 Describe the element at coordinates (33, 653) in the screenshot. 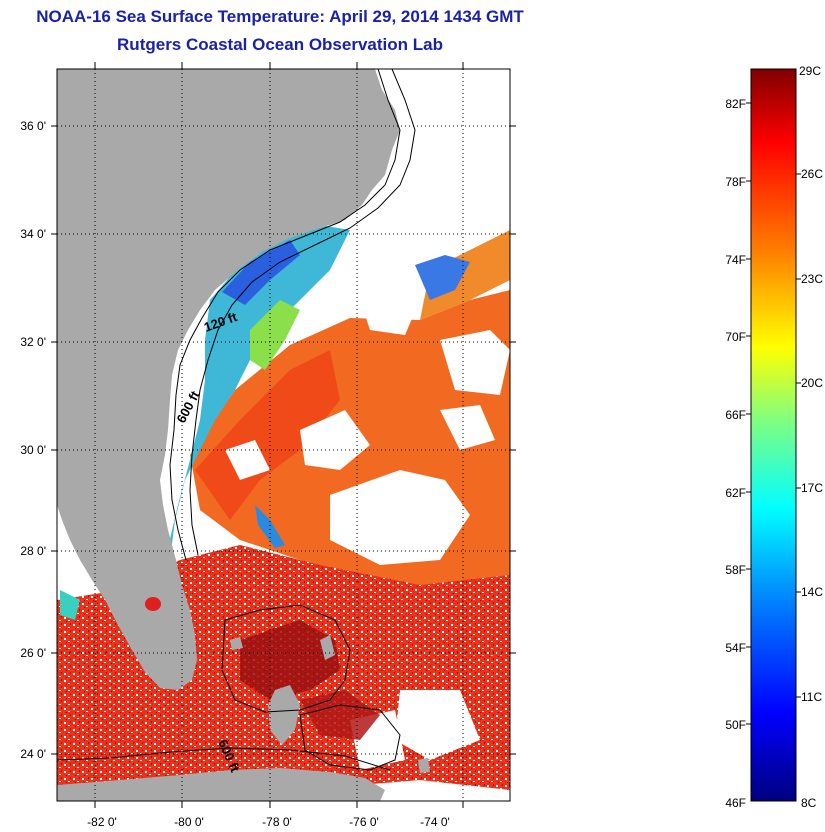

I see `lat-label: 26 0'` at that location.